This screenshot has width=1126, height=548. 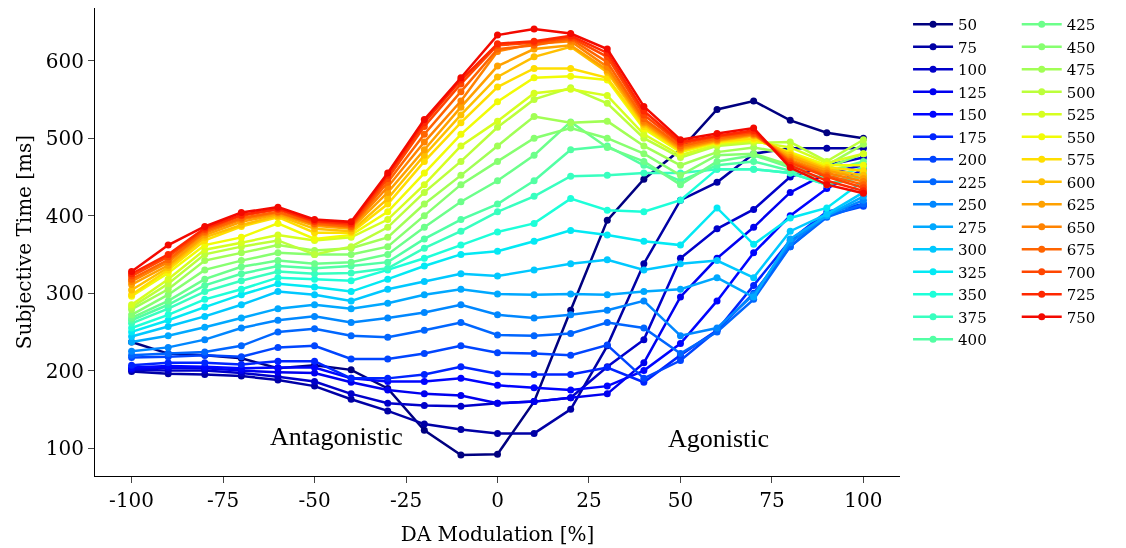 I want to click on legend-label: 325, so click(x=972, y=272).